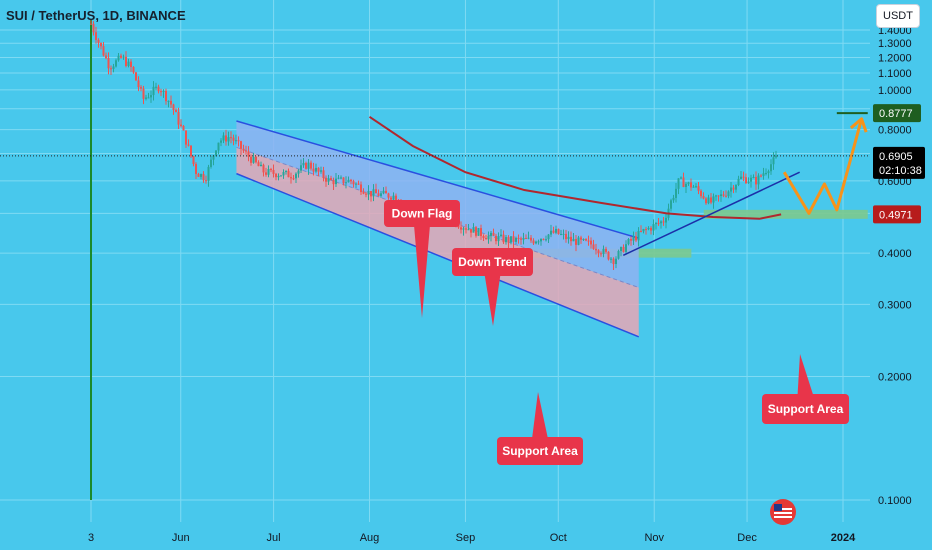  What do you see at coordinates (858, 125) in the screenshot?
I see `projection-arrowhead` at bounding box center [858, 125].